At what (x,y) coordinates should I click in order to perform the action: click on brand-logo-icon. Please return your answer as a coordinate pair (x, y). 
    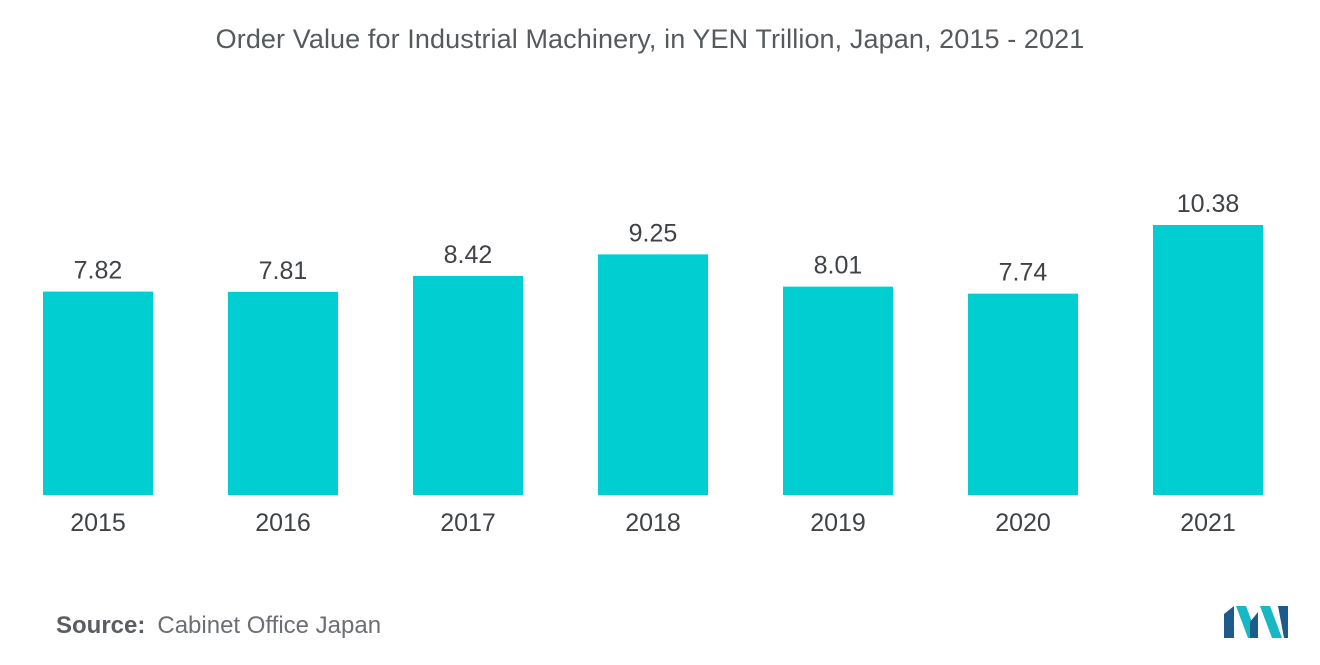
    Looking at the image, I should click on (1256, 622).